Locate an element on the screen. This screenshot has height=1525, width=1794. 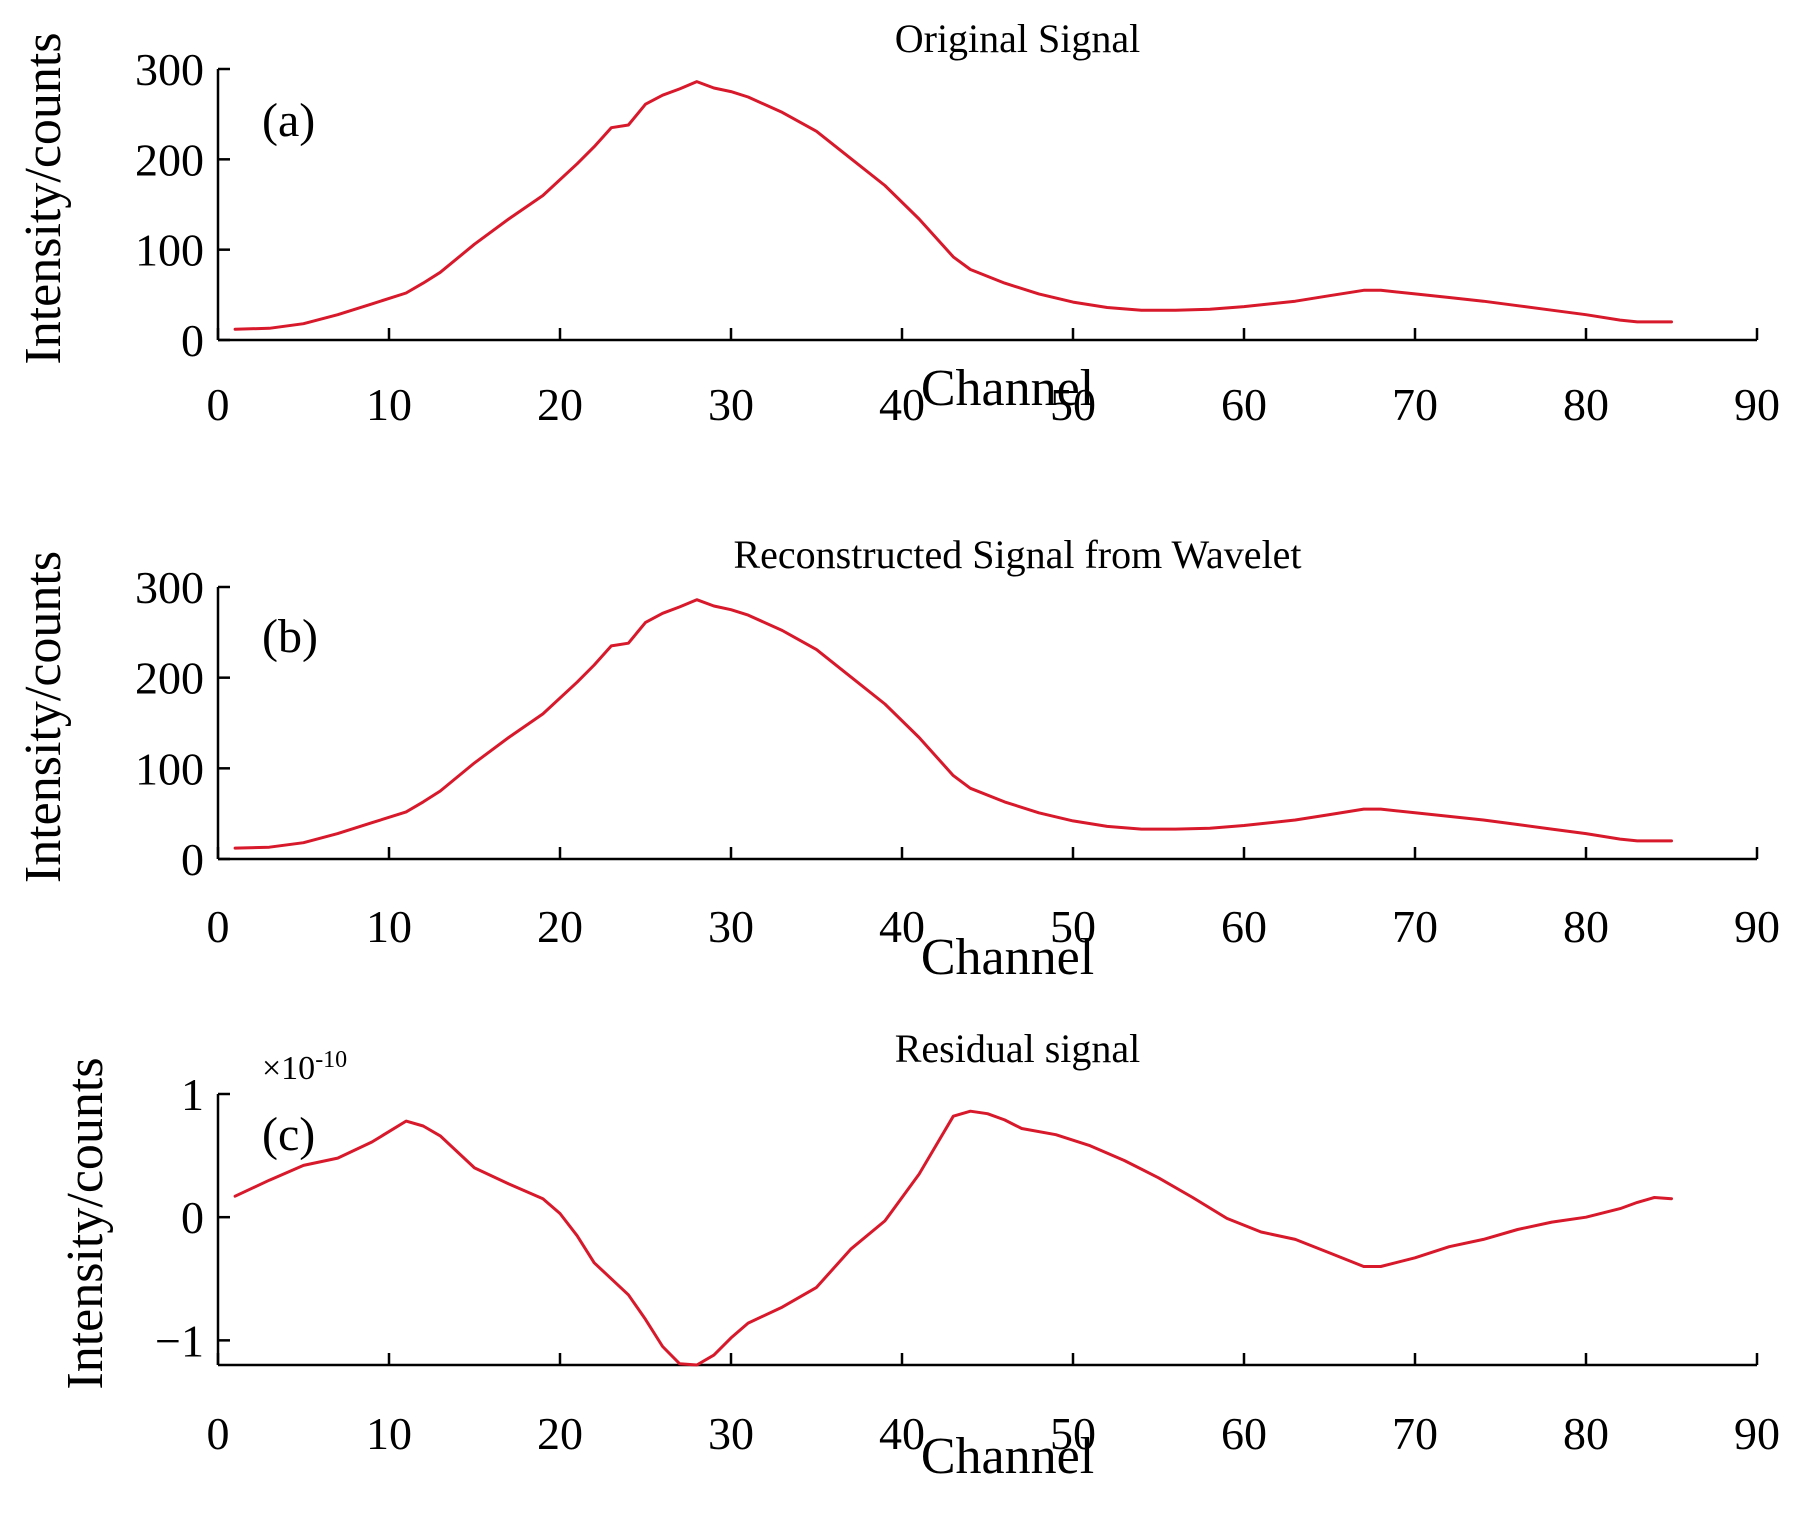
panel-label: (a) is located at coordinates (288, 120).